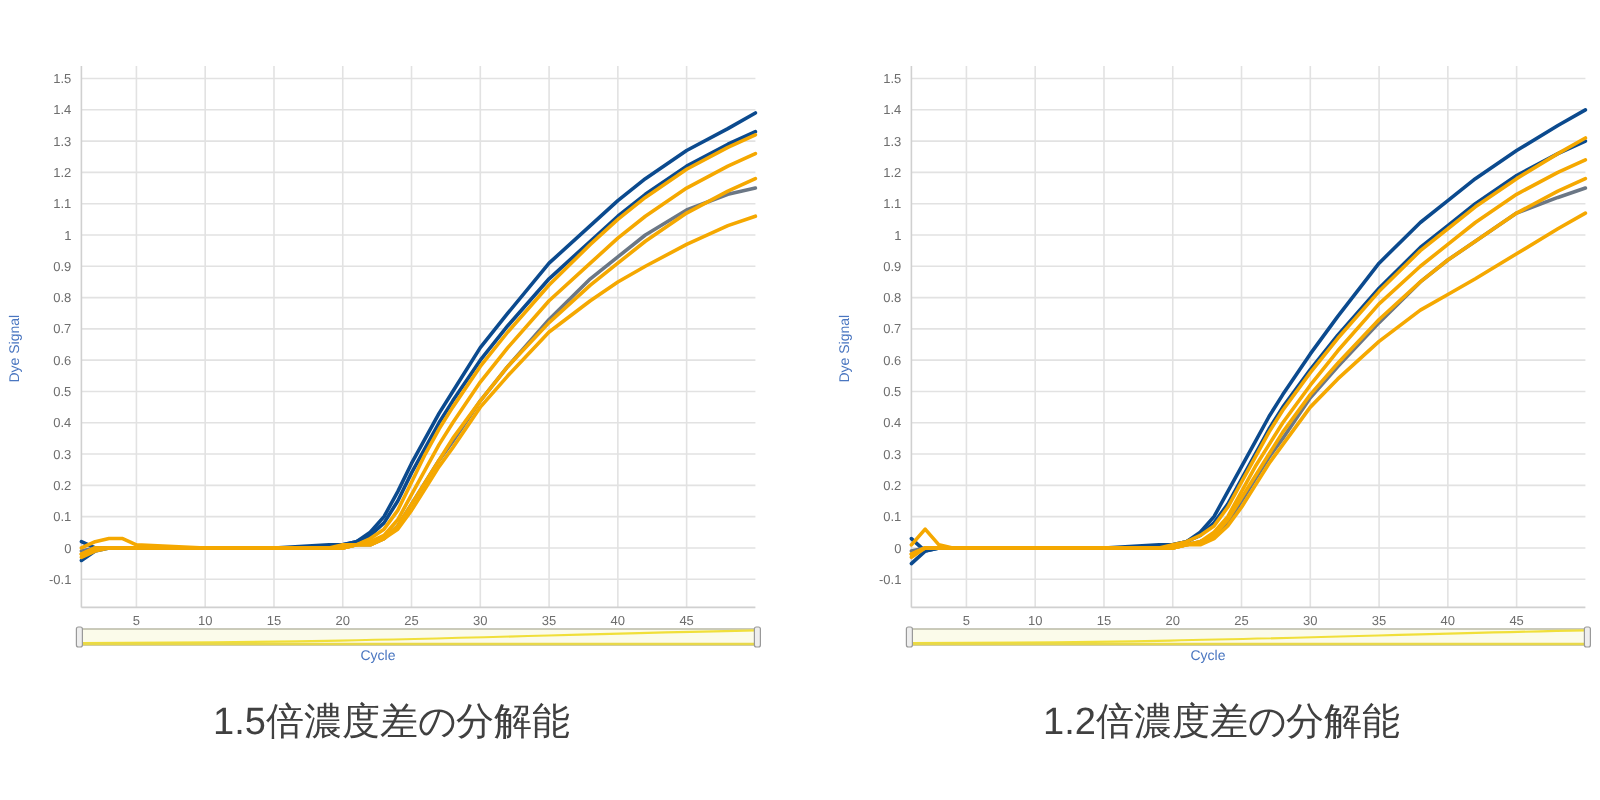 The width and height of the screenshot is (1600, 800). I want to click on text: 1.2倍濃度差の分解能, so click(1221, 722).